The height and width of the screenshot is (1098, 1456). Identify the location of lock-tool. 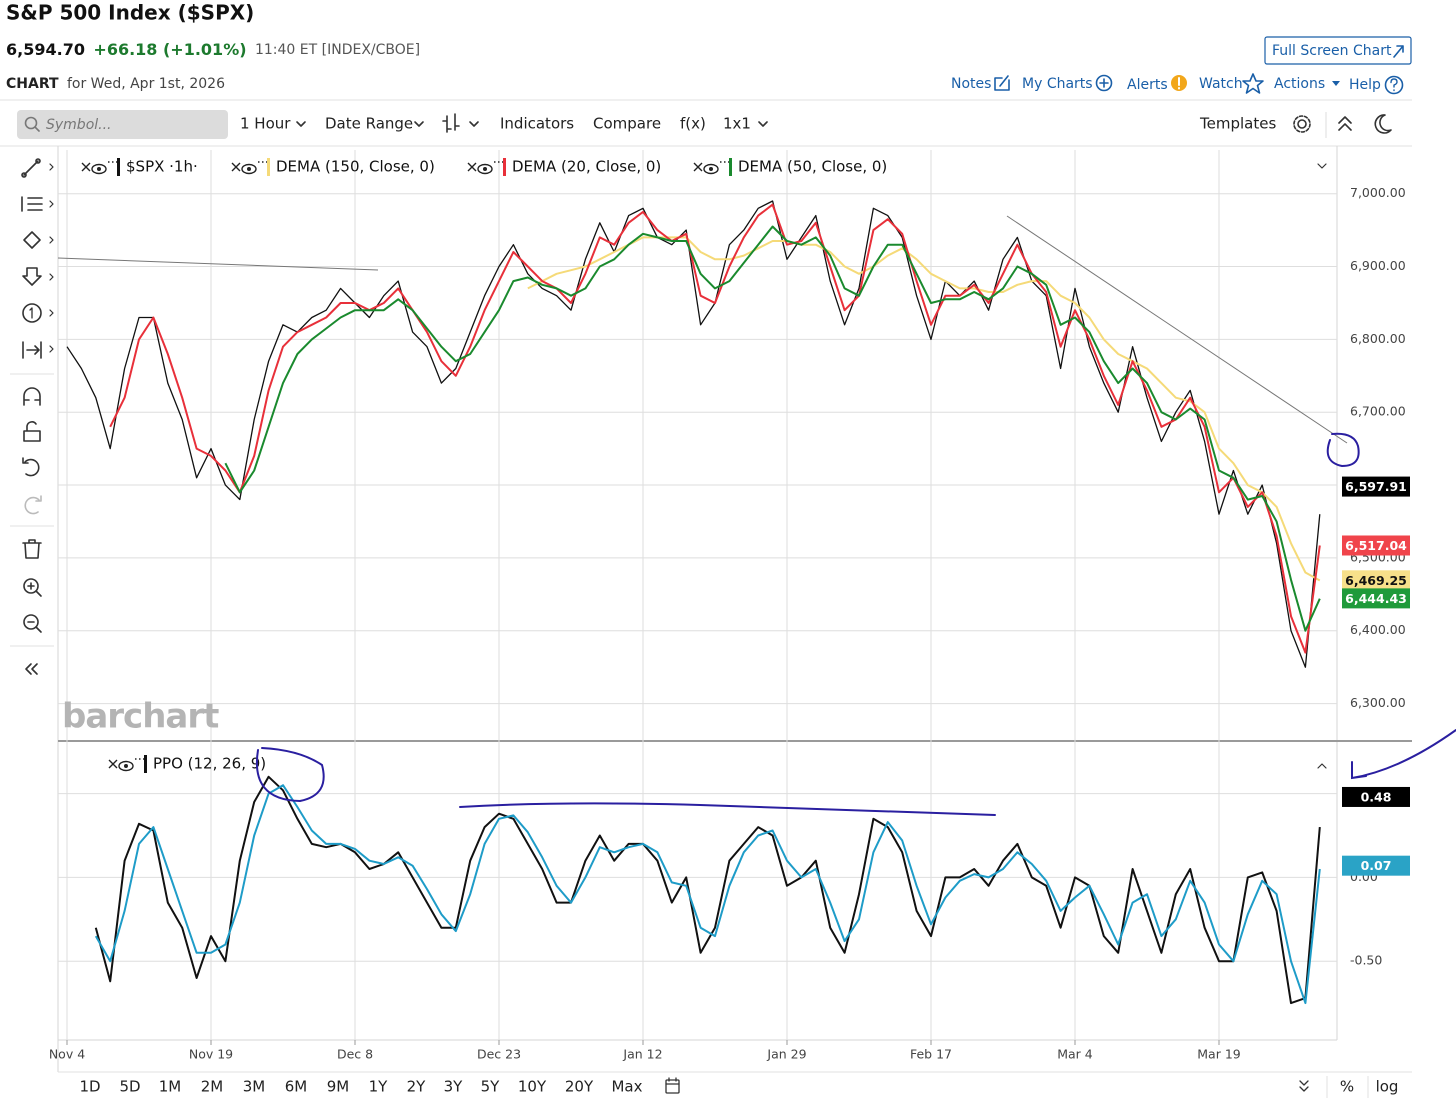
(32, 431).